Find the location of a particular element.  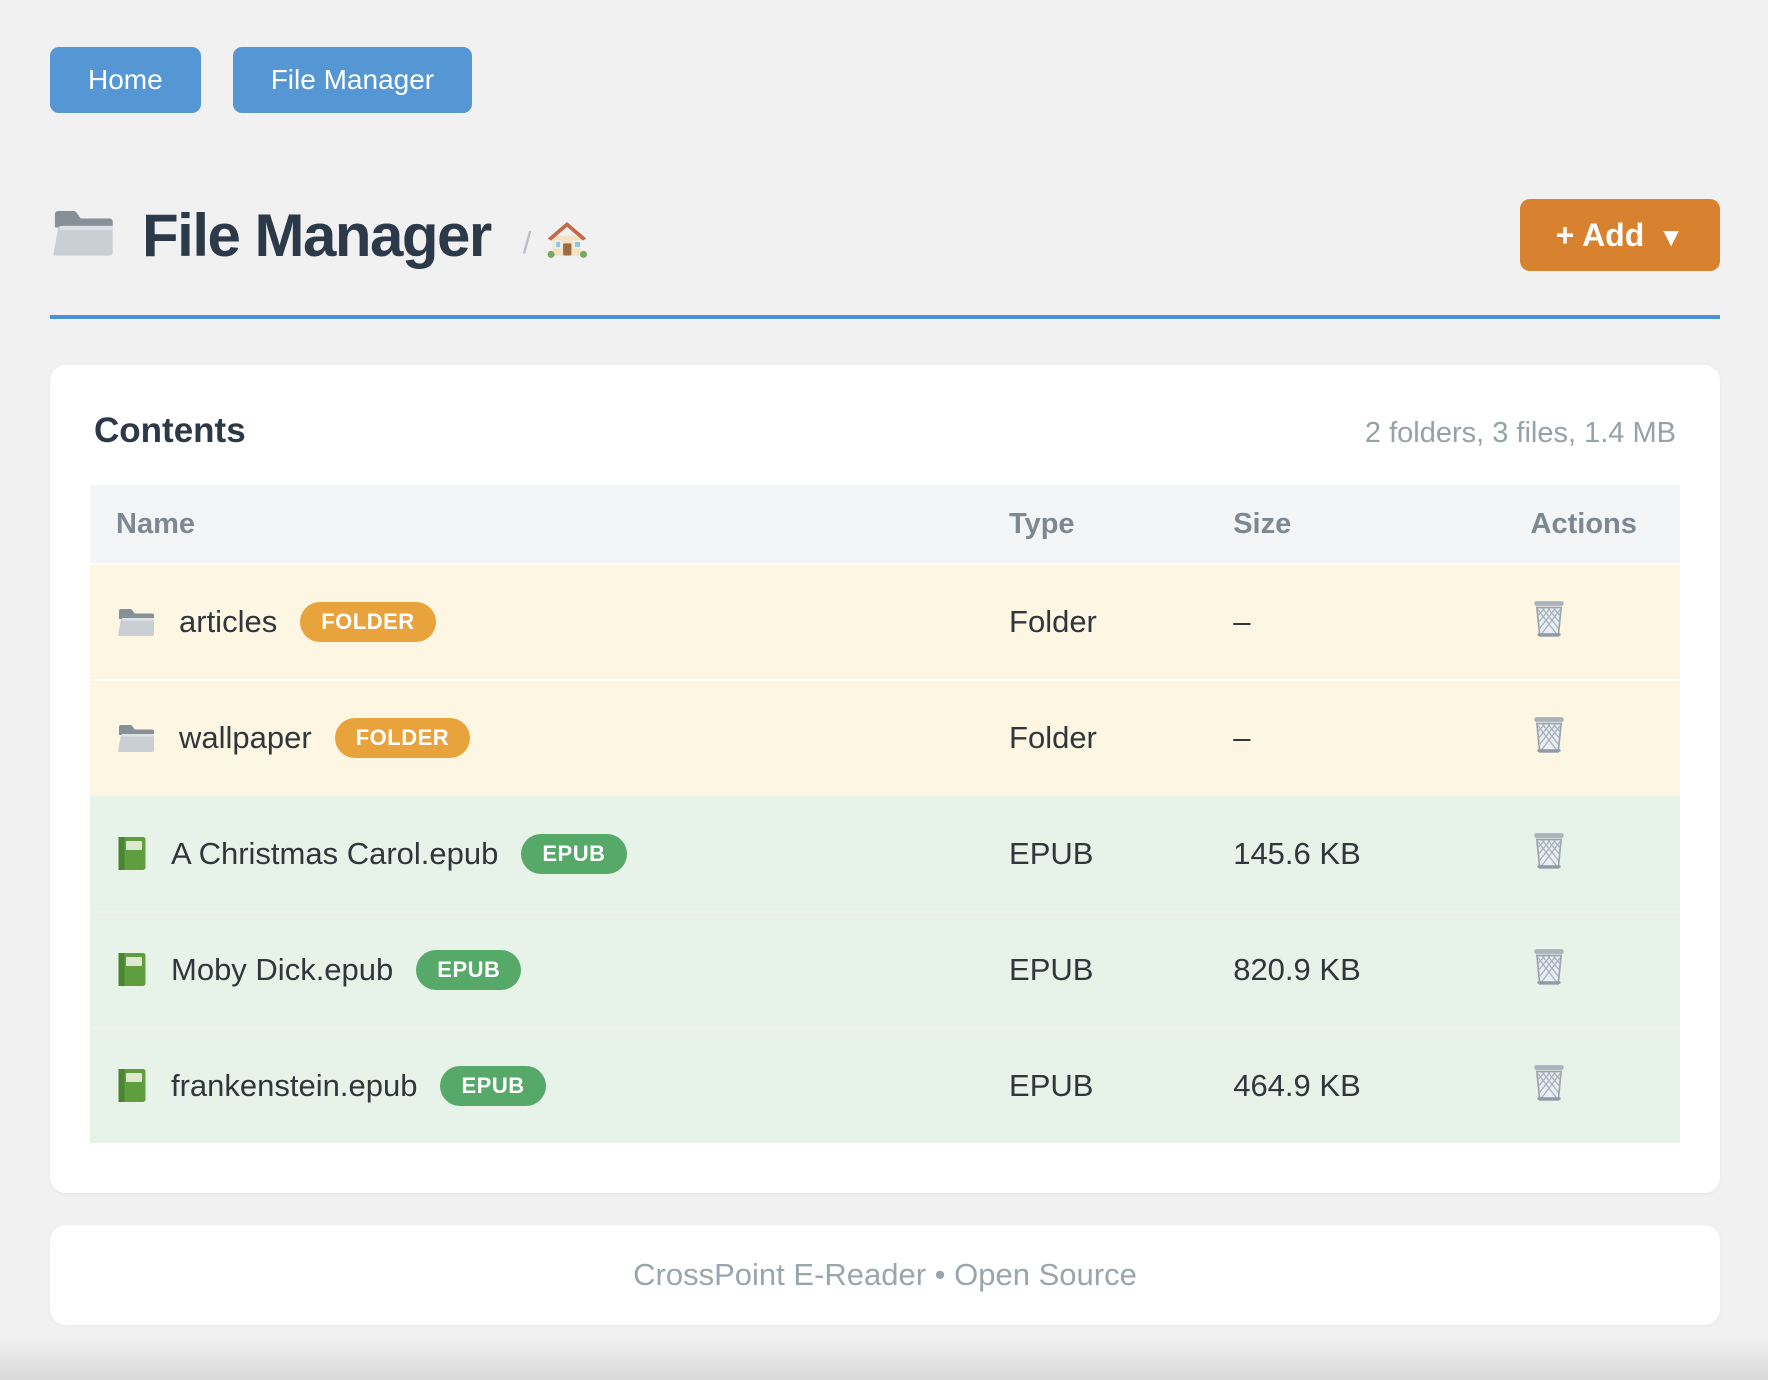

page-header: File Manager / + Add ▼ is located at coordinates (885, 235).